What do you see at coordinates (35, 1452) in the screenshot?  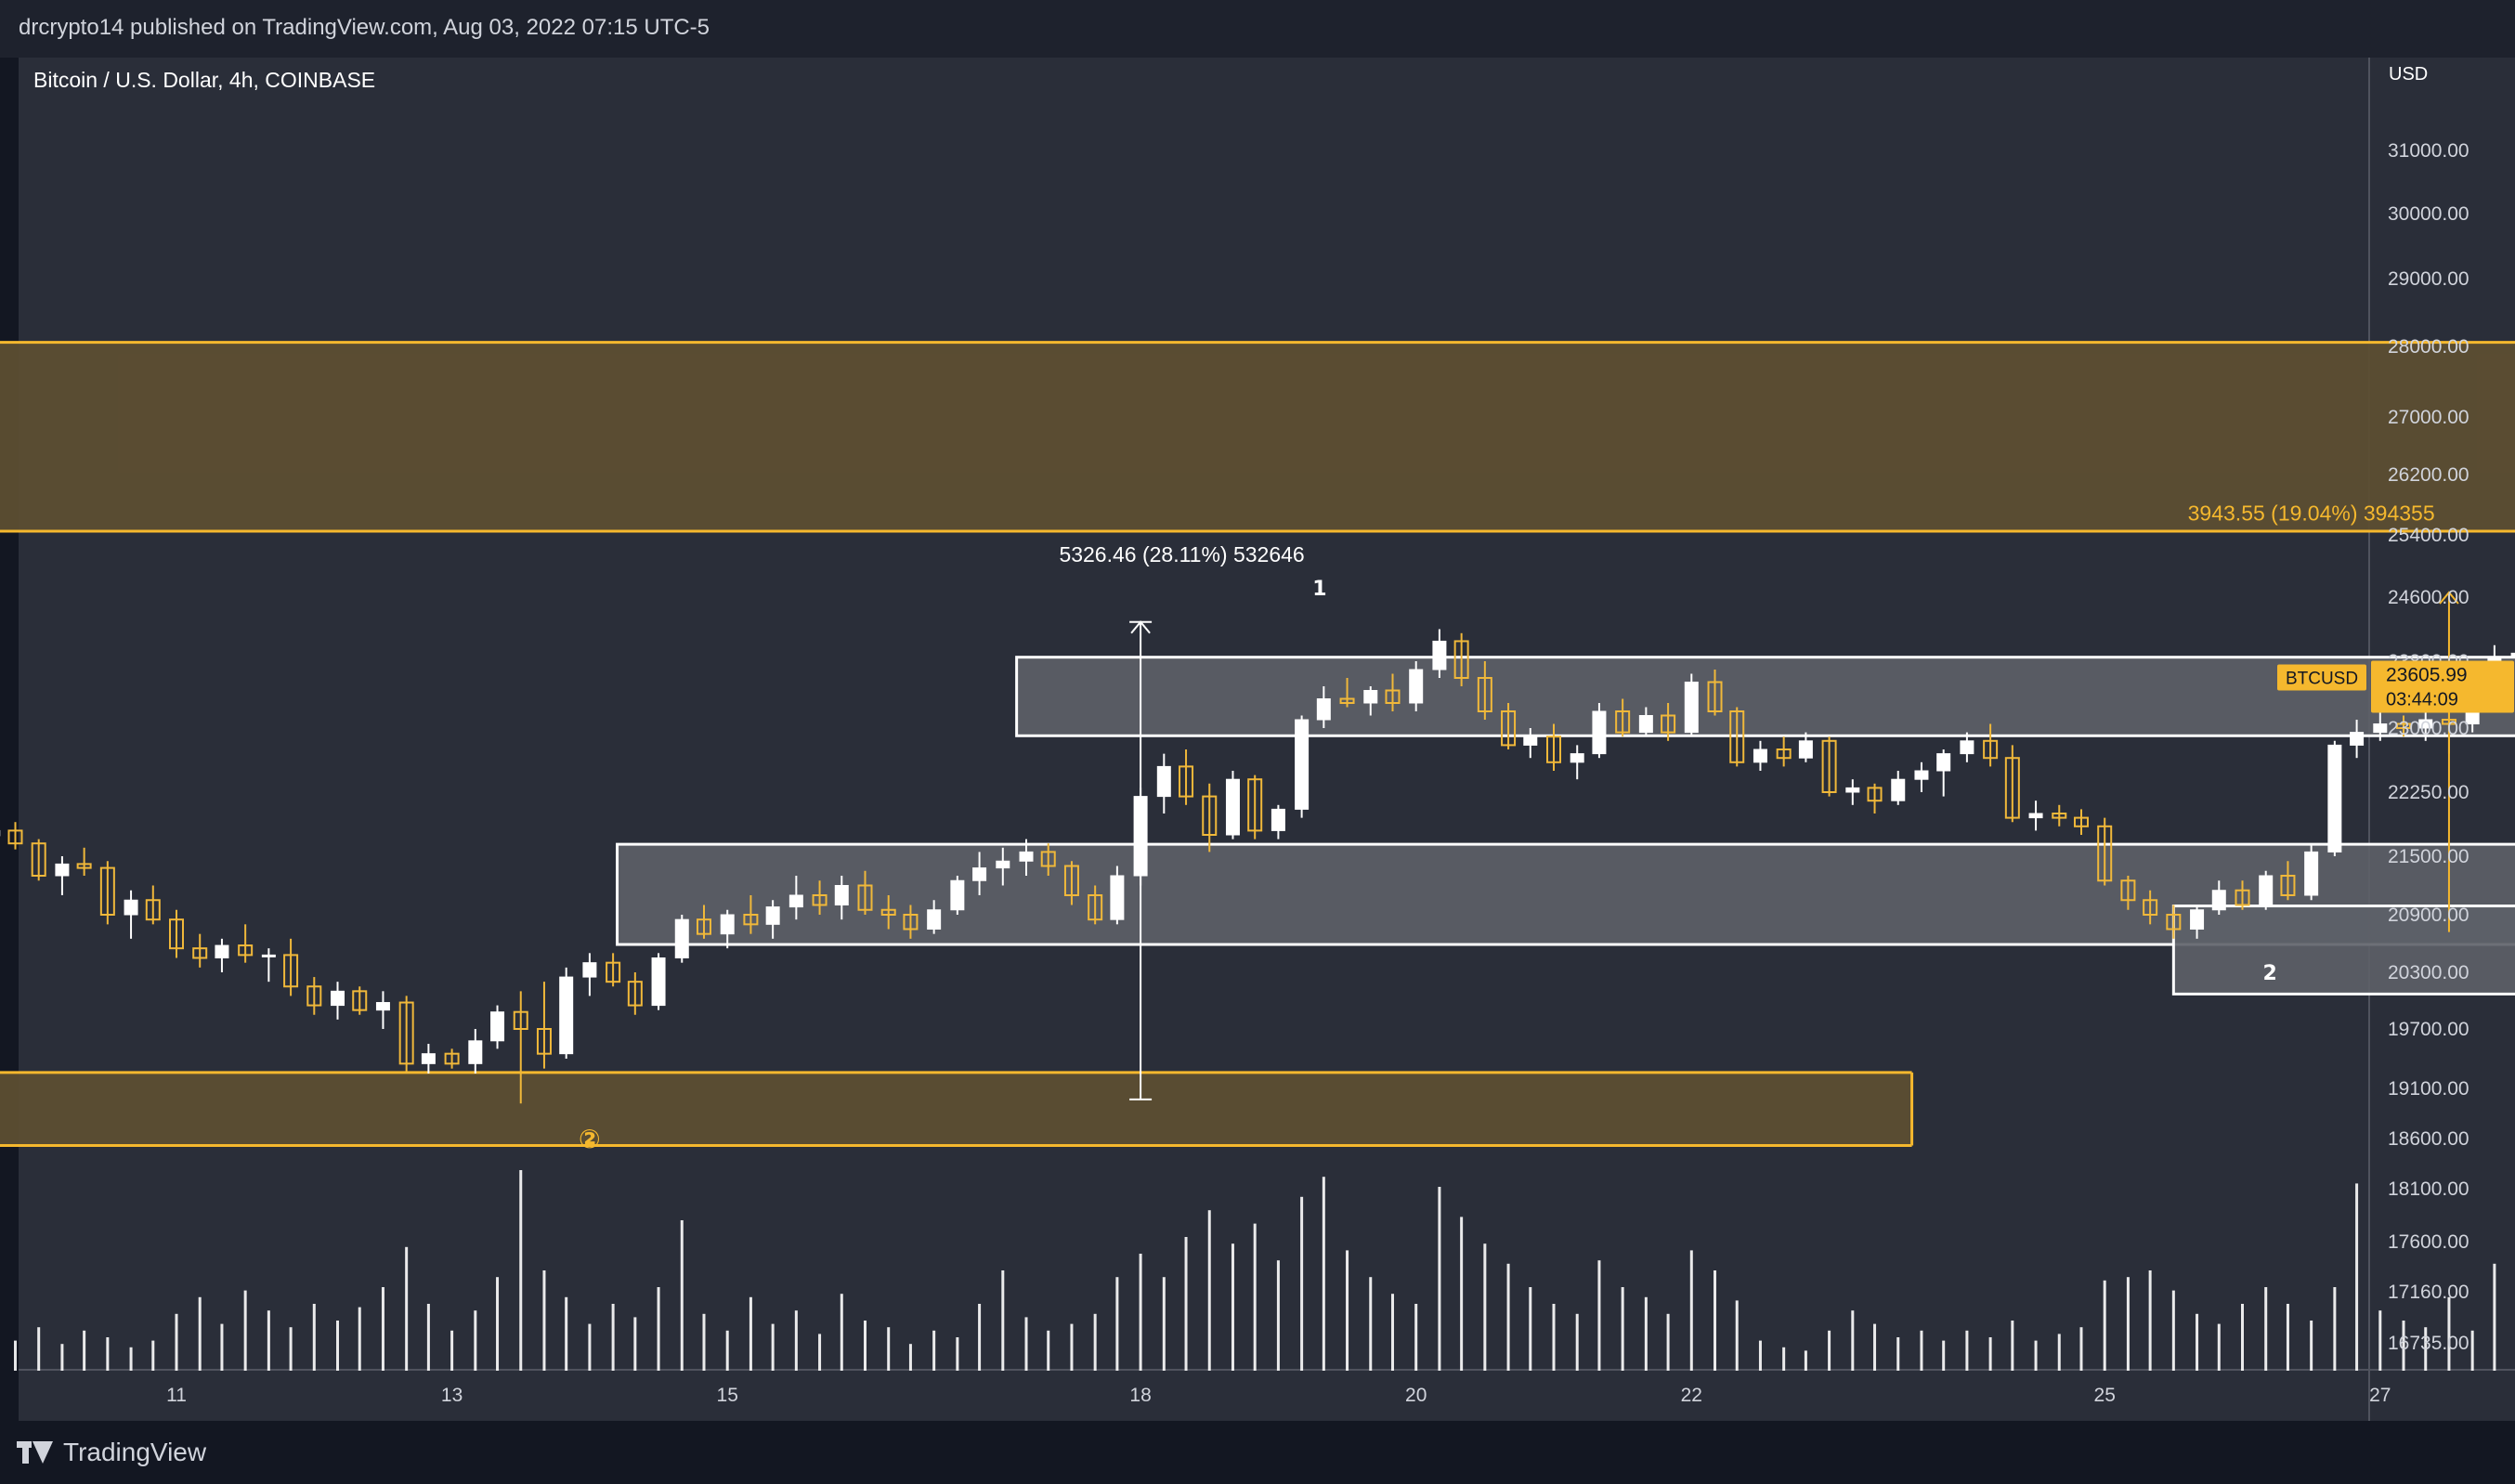 I see `tradingview-logo-icon` at bounding box center [35, 1452].